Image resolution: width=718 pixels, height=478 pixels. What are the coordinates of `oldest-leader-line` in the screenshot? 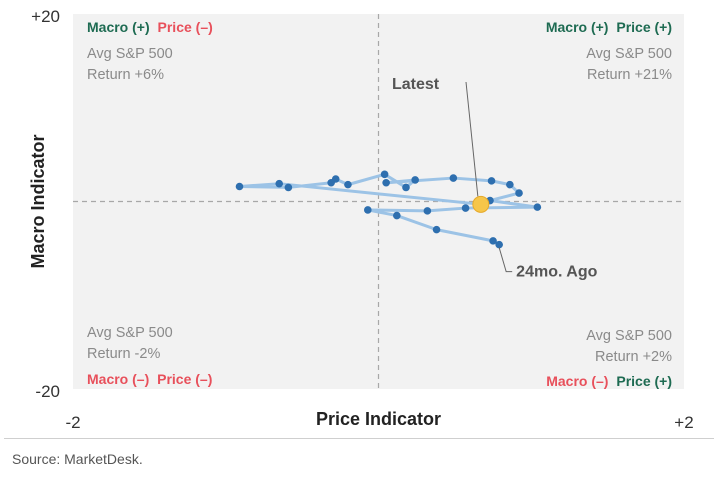 It's located at (505, 260).